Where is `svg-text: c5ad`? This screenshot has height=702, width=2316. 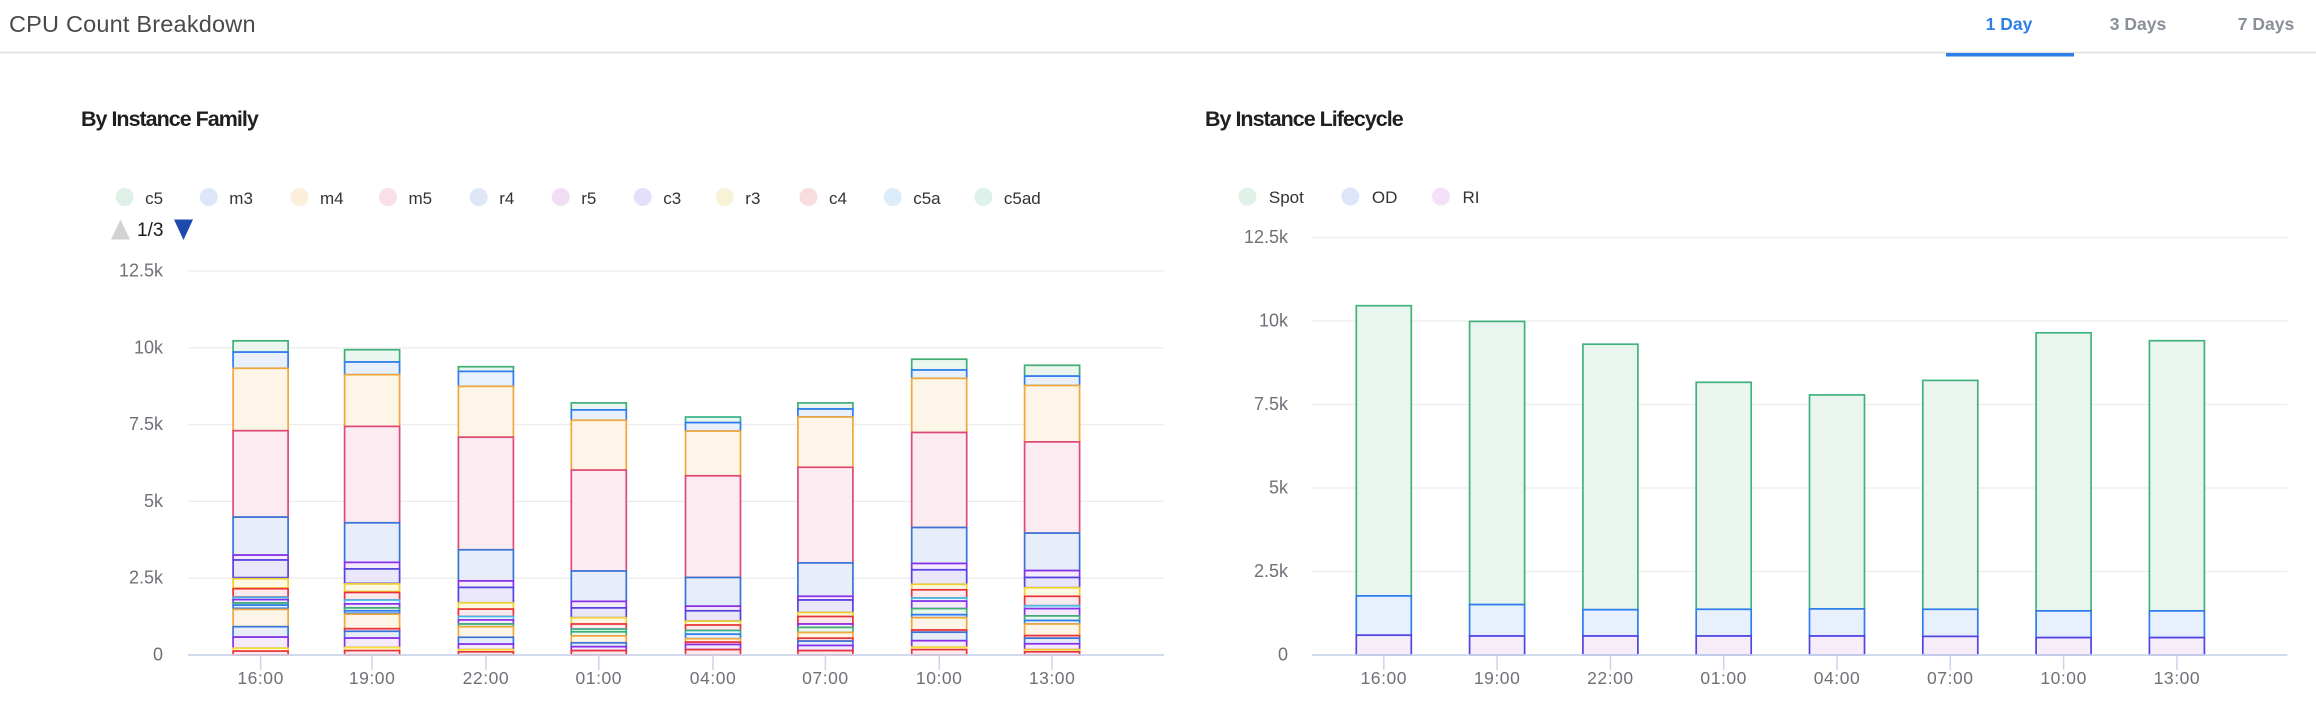
svg-text: c5ad is located at coordinates (1022, 198).